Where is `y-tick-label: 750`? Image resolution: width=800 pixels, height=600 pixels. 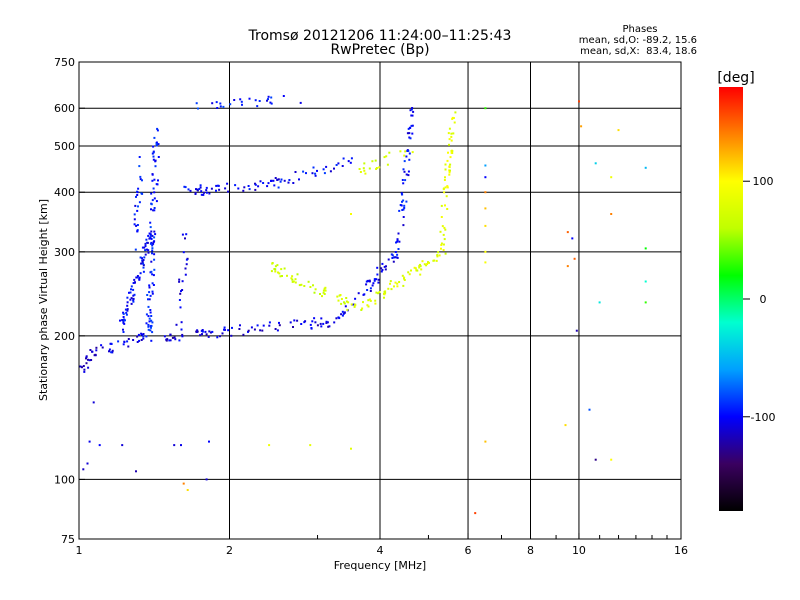 y-tick-label: 750 is located at coordinates (64, 62).